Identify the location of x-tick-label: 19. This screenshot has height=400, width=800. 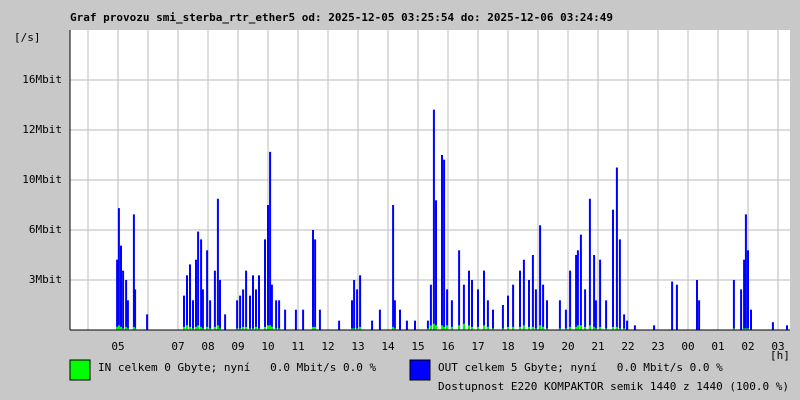
(537, 346).